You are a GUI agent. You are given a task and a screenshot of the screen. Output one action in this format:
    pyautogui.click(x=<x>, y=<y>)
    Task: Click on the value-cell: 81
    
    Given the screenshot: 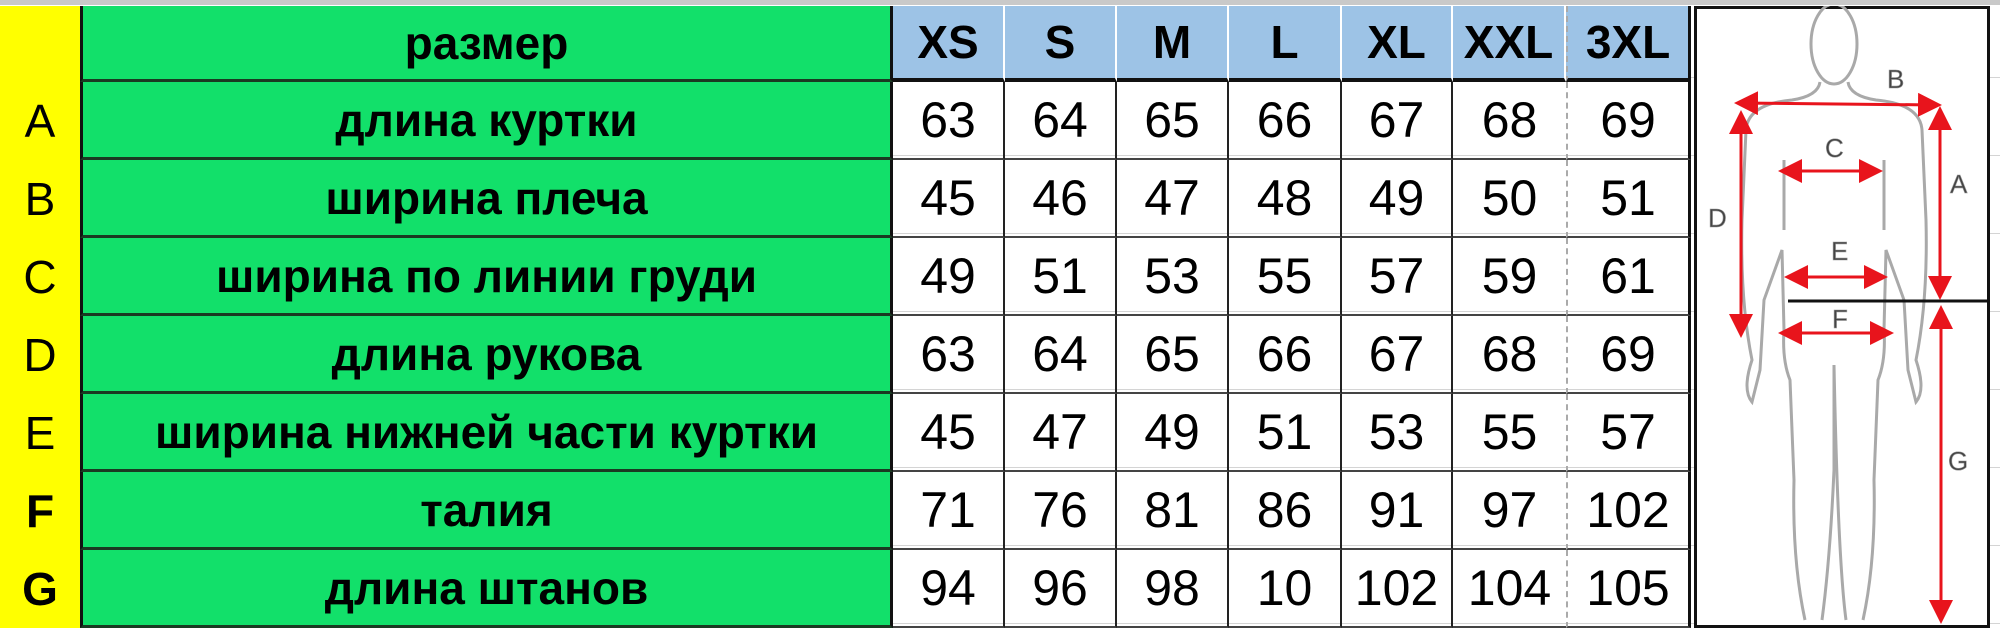 What is the action you would take?
    pyautogui.click(x=1173, y=511)
    